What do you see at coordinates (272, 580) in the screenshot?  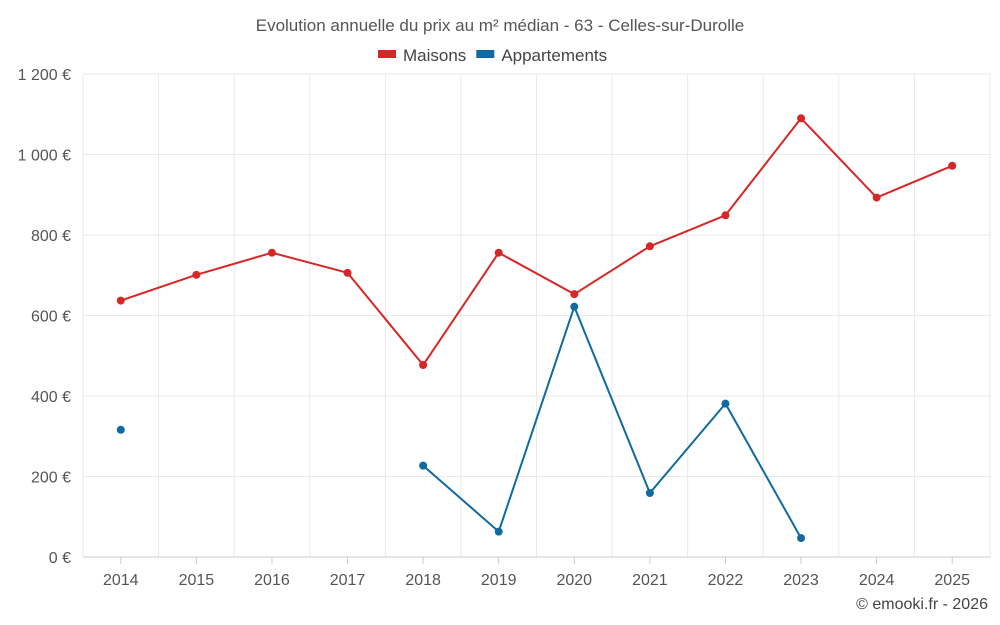 I see `x-tick-label: 2016` at bounding box center [272, 580].